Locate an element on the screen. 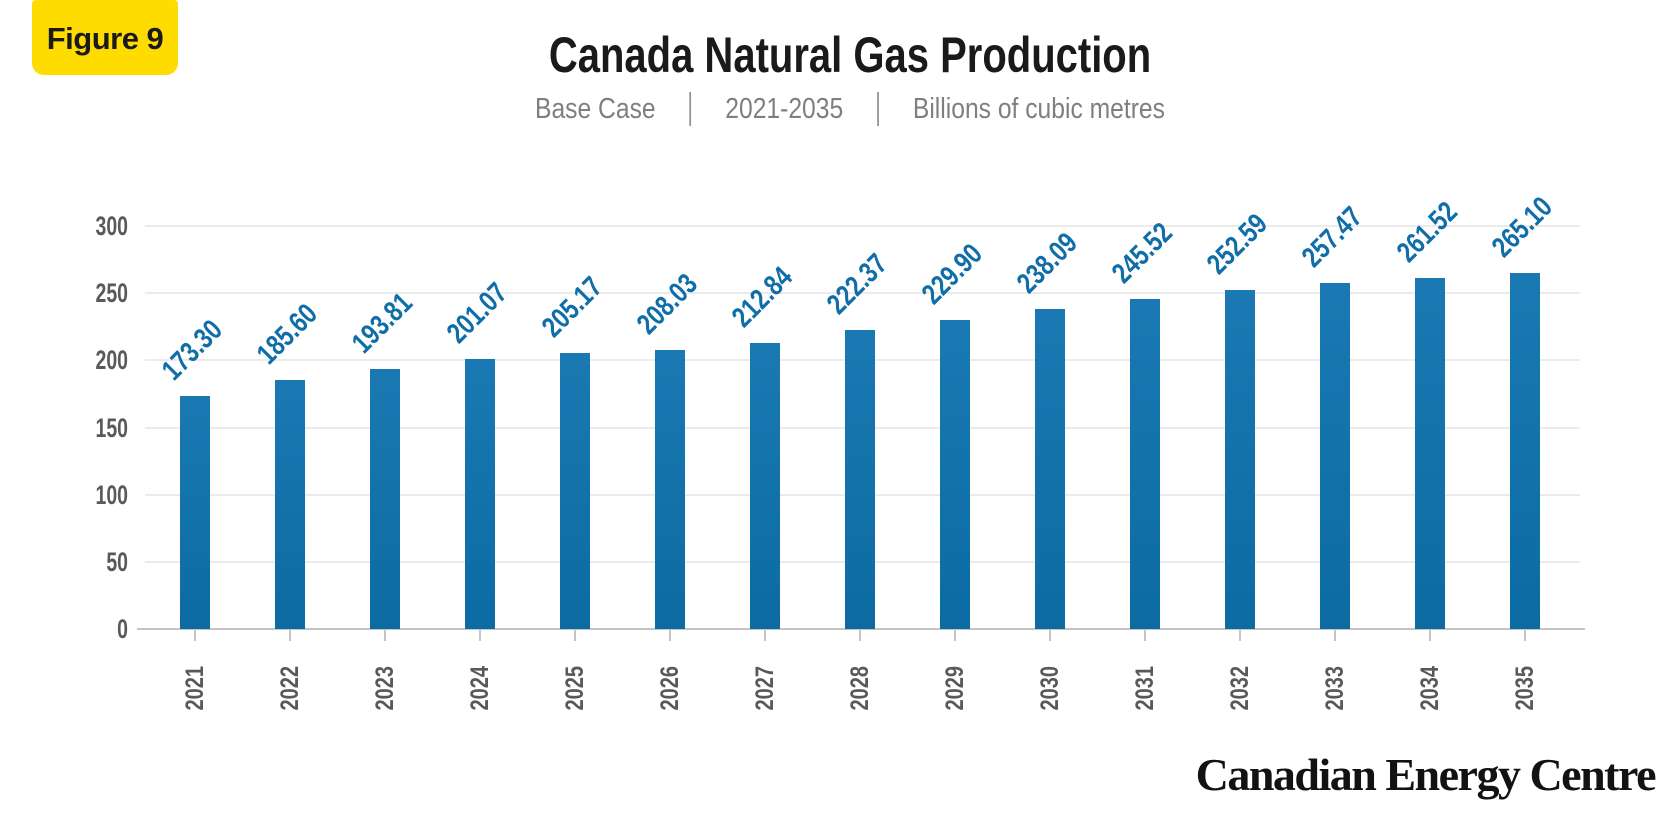  value-label-2031: 245.52 is located at coordinates (1142, 253).